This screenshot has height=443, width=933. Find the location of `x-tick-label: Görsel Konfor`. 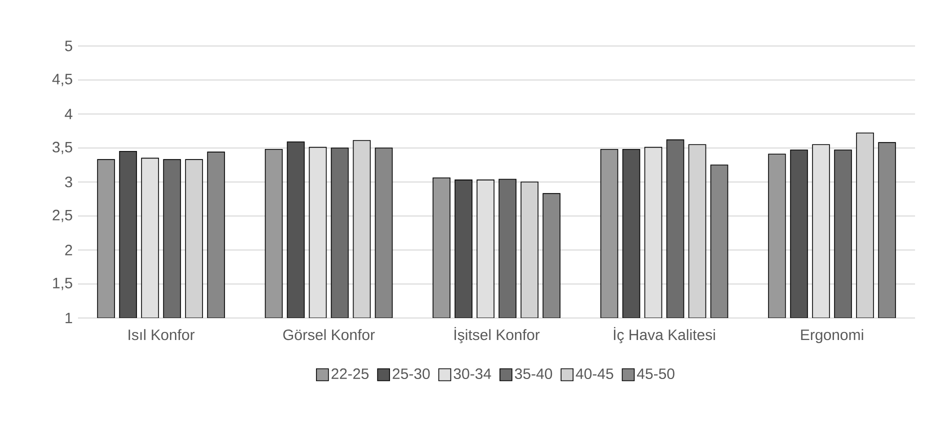

x-tick-label: Görsel Konfor is located at coordinates (329, 334).